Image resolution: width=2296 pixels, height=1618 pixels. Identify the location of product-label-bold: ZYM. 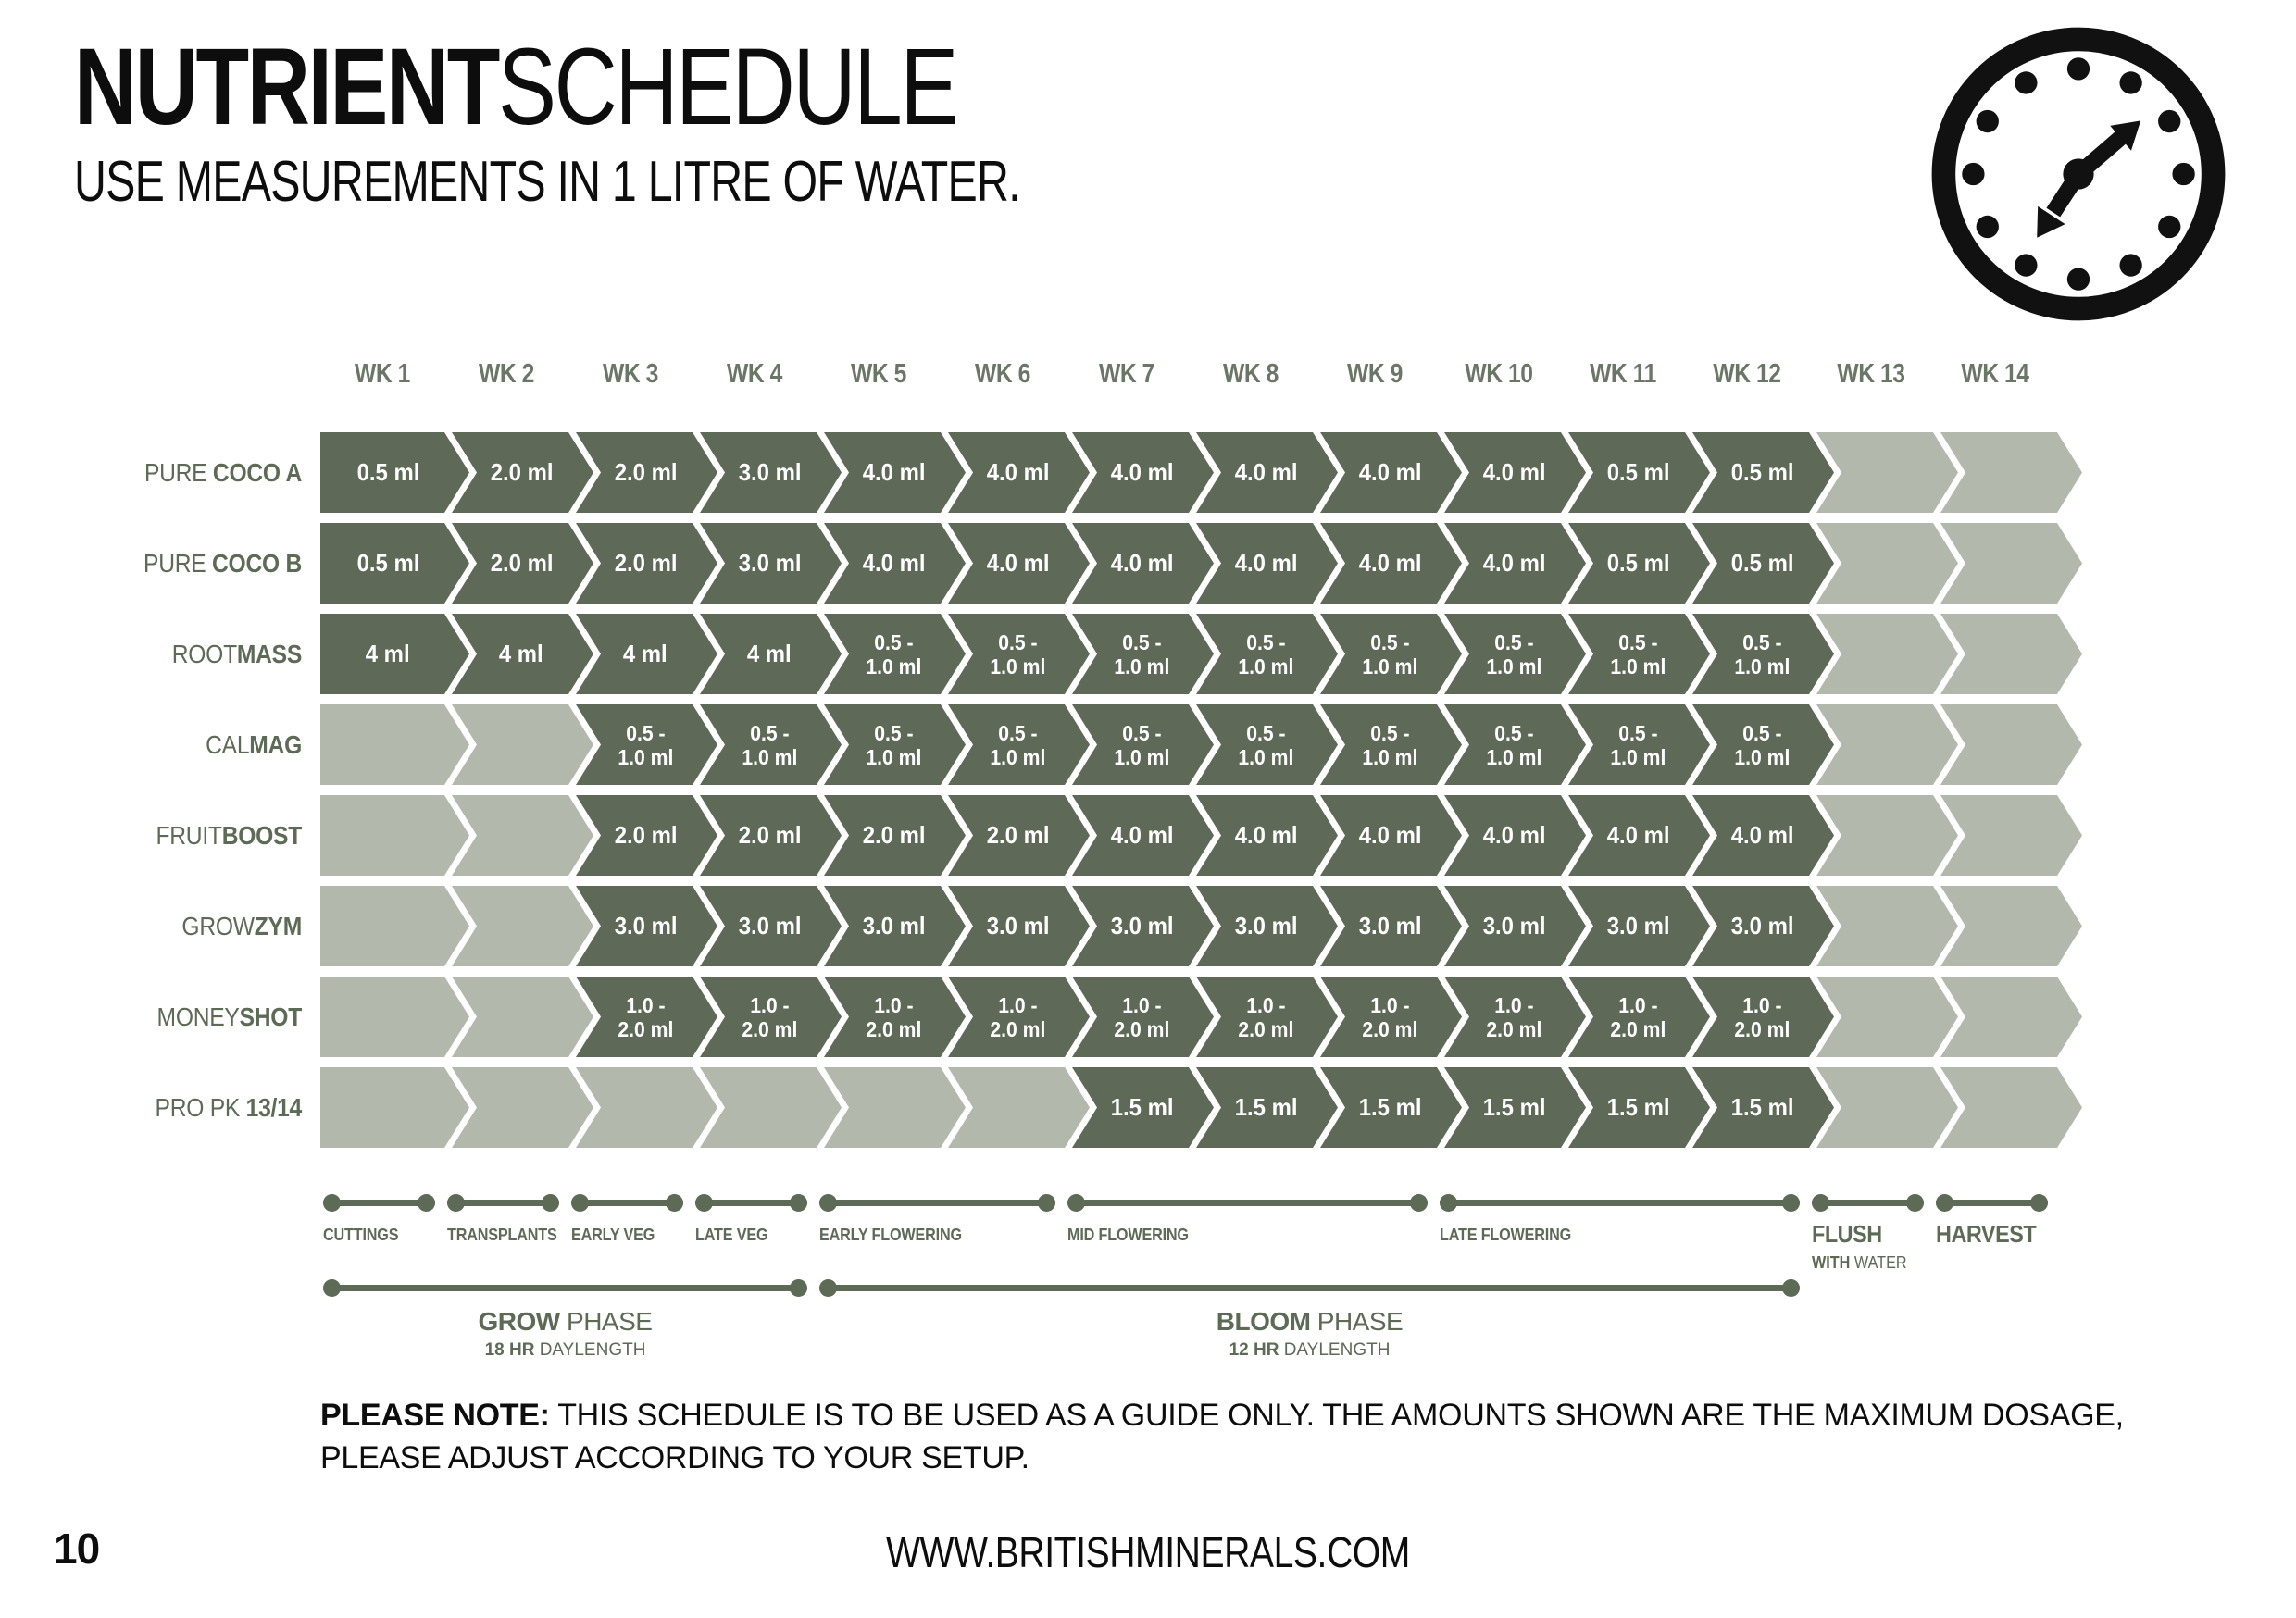
(278, 925).